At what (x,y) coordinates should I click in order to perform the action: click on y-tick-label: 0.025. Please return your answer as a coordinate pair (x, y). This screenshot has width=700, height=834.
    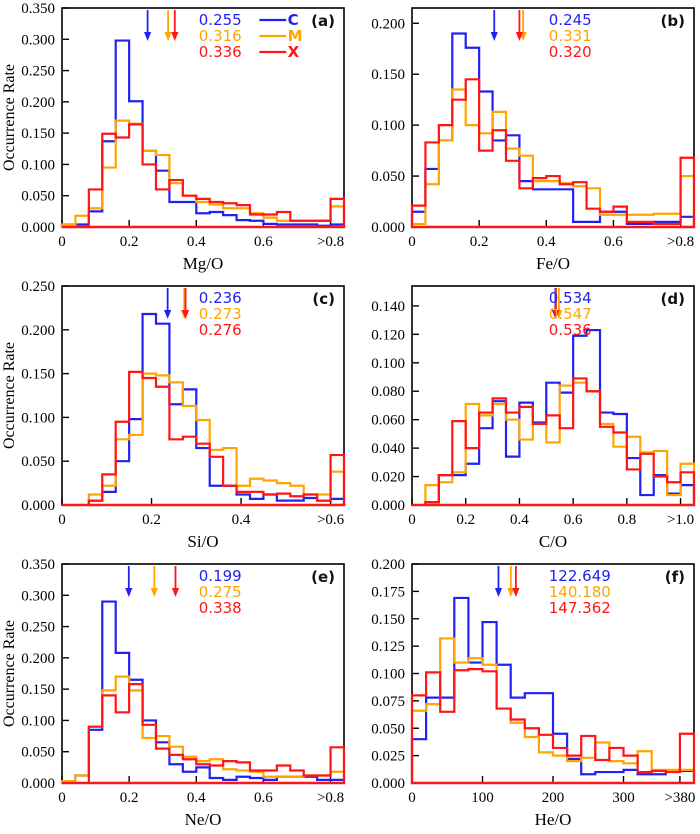
    Looking at the image, I should click on (388, 757).